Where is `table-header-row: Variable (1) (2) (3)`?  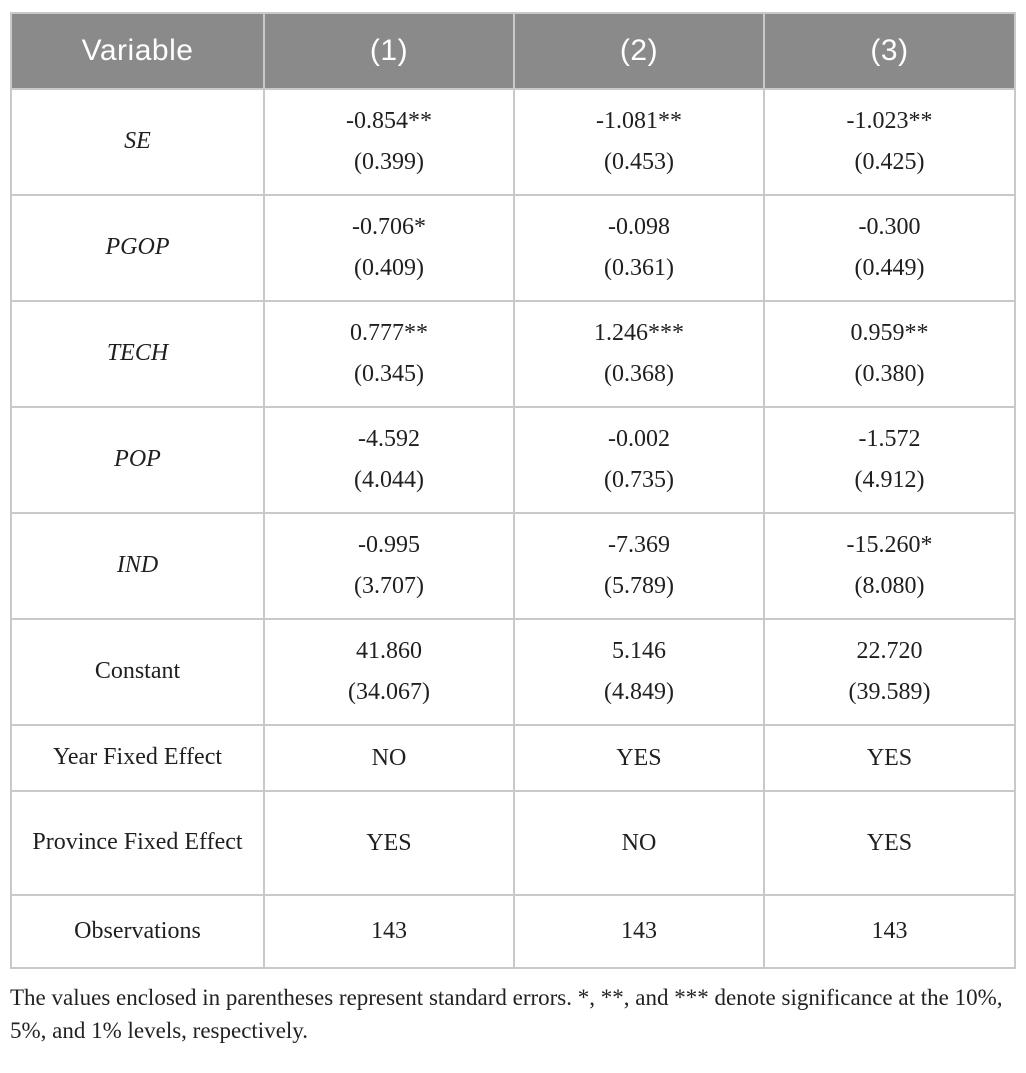
table-header-row: Variable (1) (2) (3) is located at coordinates (513, 51).